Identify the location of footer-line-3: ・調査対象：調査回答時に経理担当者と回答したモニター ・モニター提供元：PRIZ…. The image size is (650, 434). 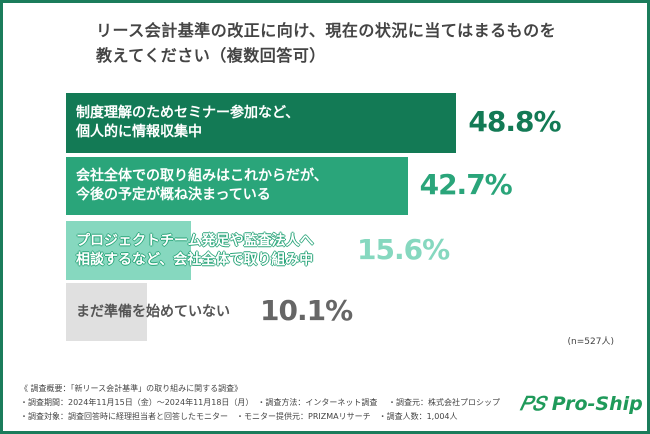
(239, 416).